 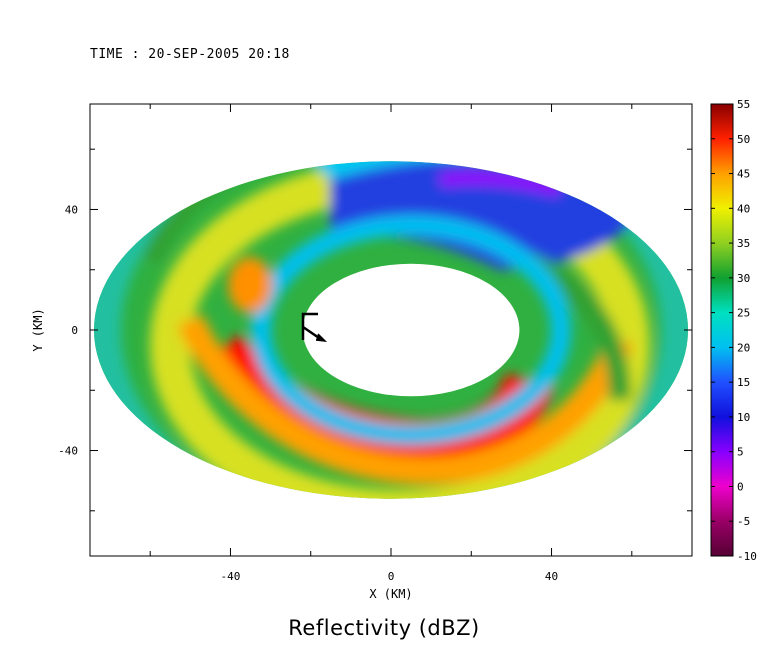 What do you see at coordinates (71, 209) in the screenshot?
I see `y-tick-label: 40` at bounding box center [71, 209].